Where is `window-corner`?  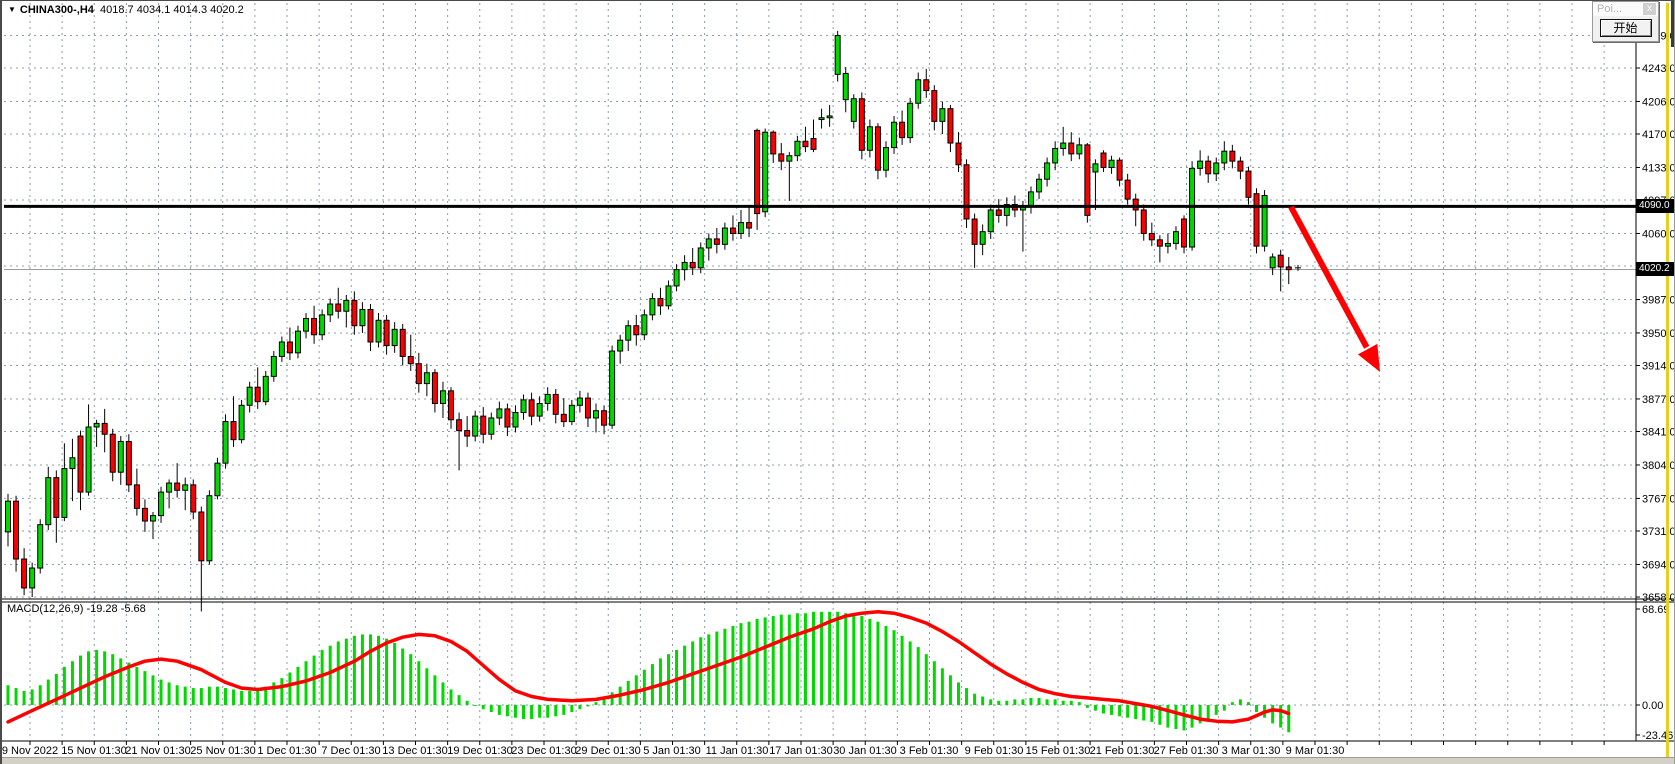 window-corner is located at coordinates (1672, 24).